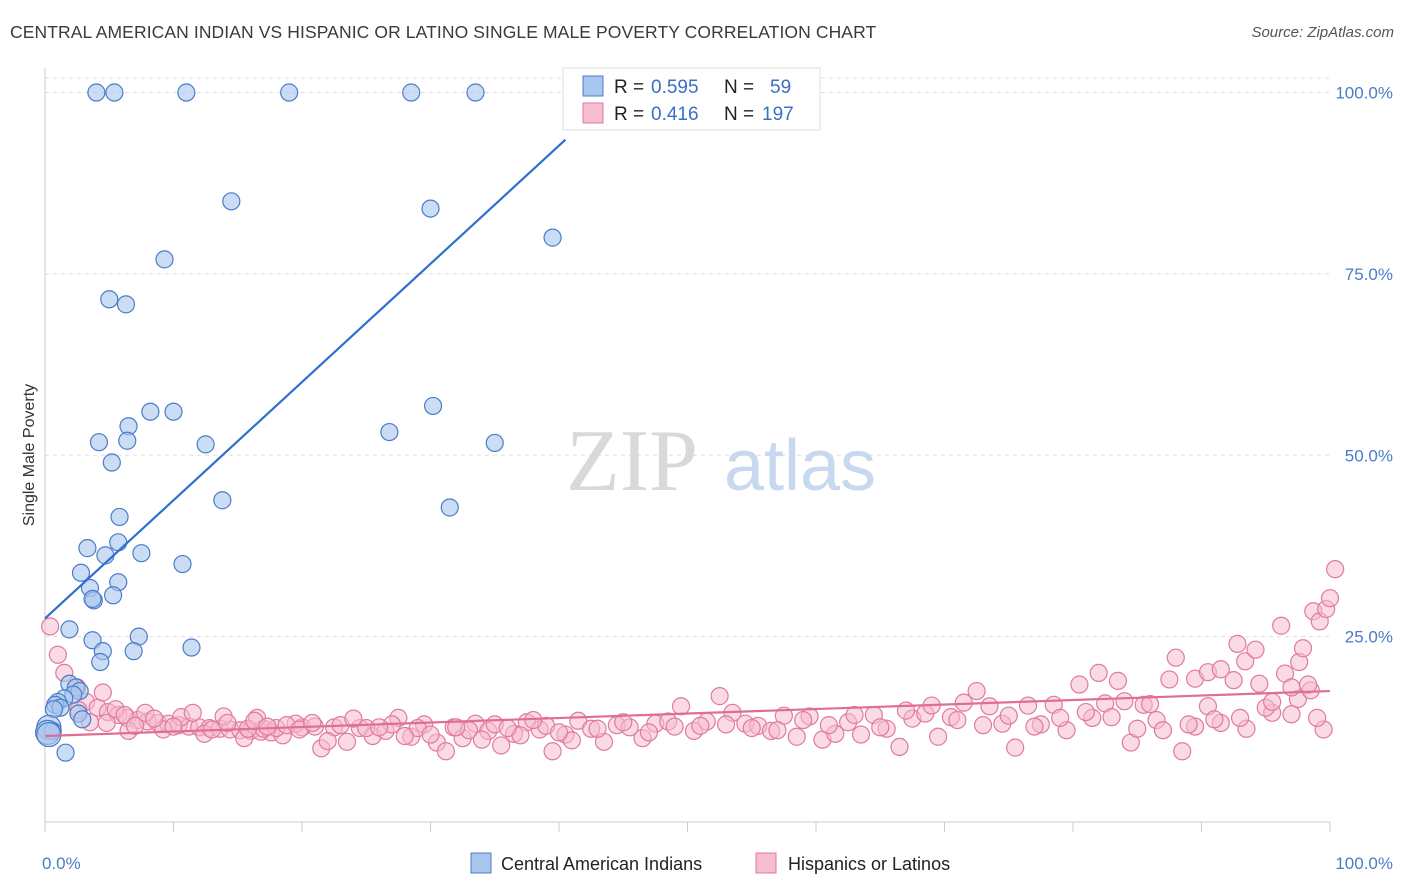 This screenshot has width=1406, height=892. What do you see at coordinates (1369, 455) in the screenshot?
I see `y-tick-label-50: 50.0%` at bounding box center [1369, 455].